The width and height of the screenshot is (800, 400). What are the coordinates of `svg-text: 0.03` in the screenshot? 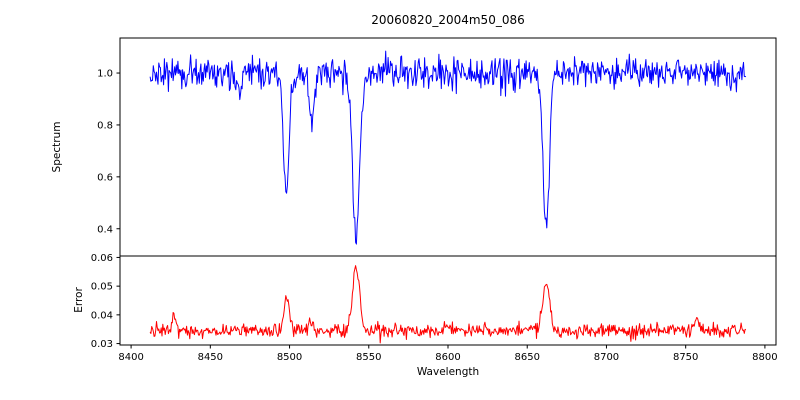 It's located at (102, 344).